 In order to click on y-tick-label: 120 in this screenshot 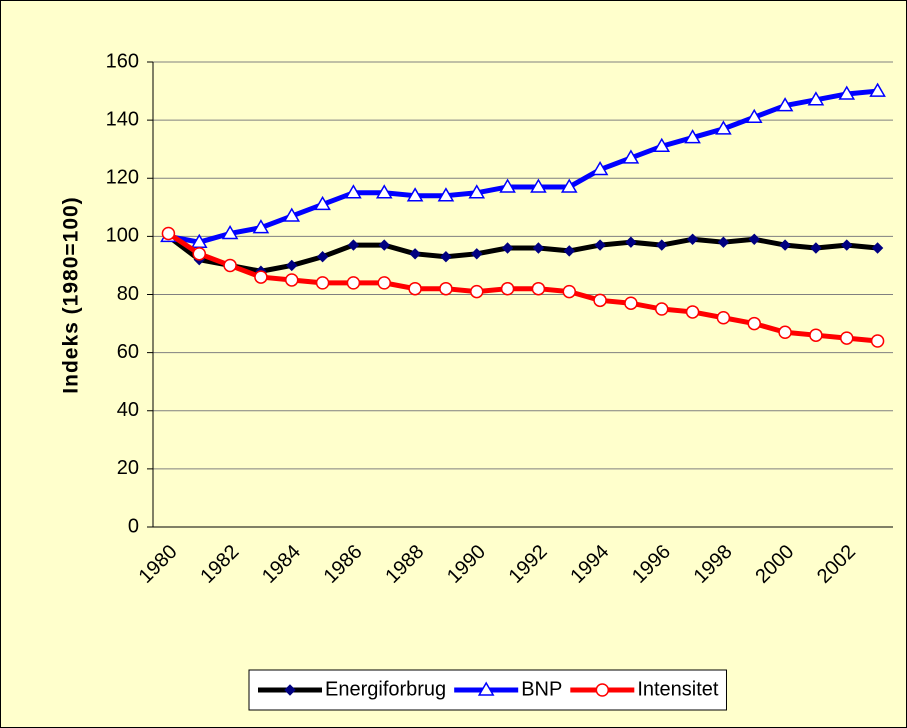, I will do `click(122, 178)`.